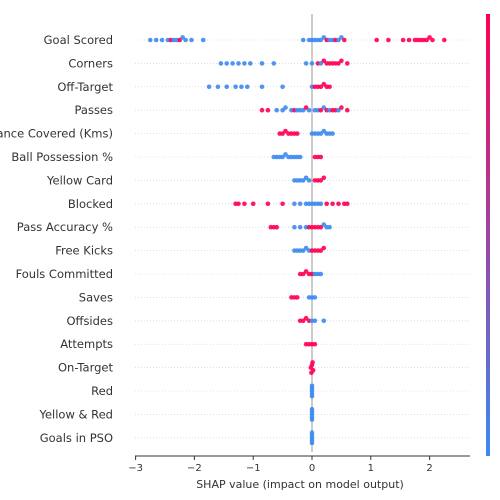 Image resolution: width=500 pixels, height=500 pixels. What do you see at coordinates (90, 204) in the screenshot?
I see `feature-label: Blocked` at bounding box center [90, 204].